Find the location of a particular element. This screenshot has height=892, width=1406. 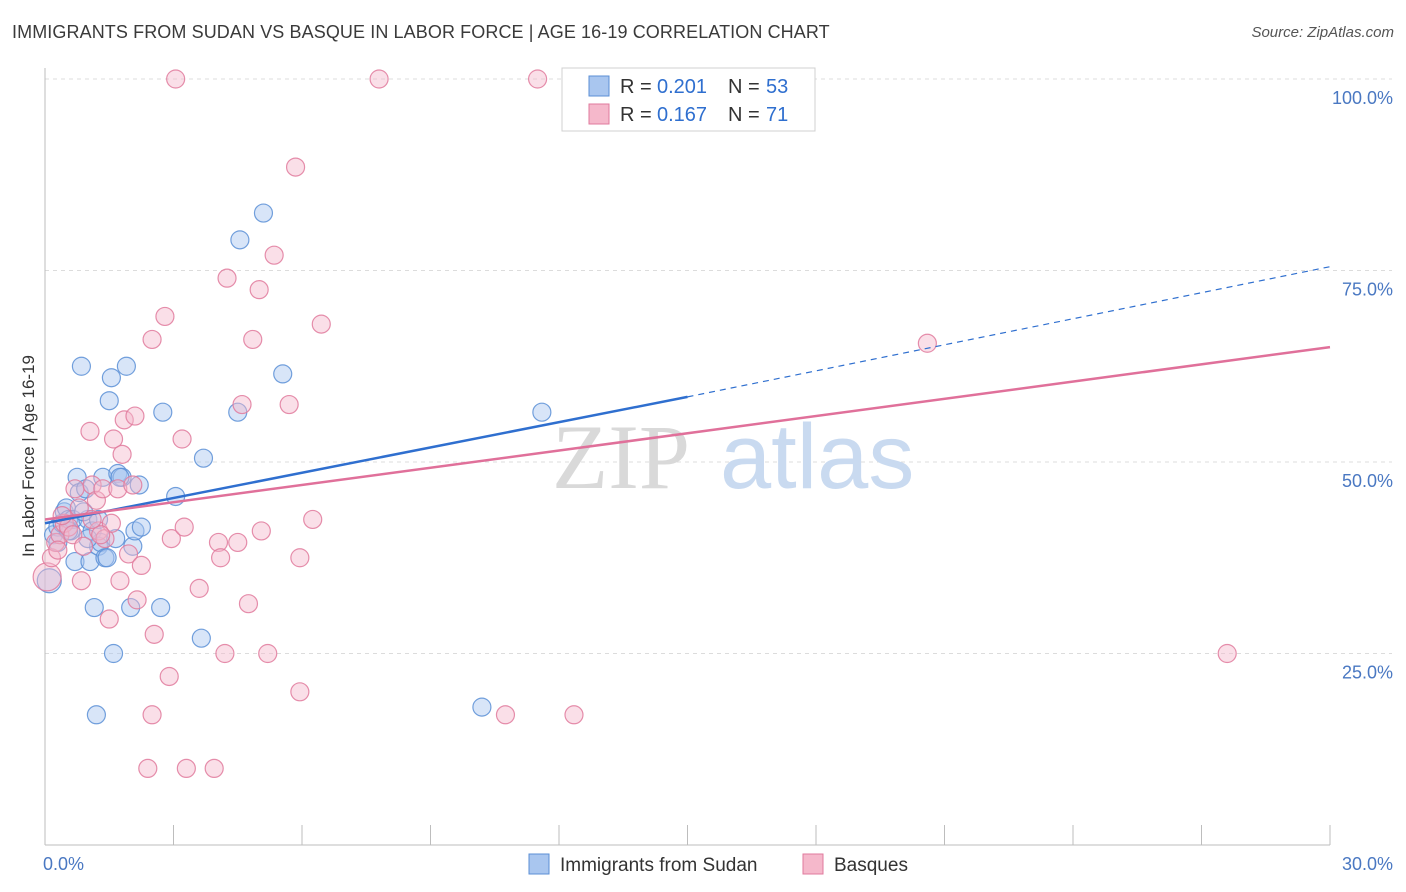

legend-n-value-basques: 71 is located at coordinates (777, 115).